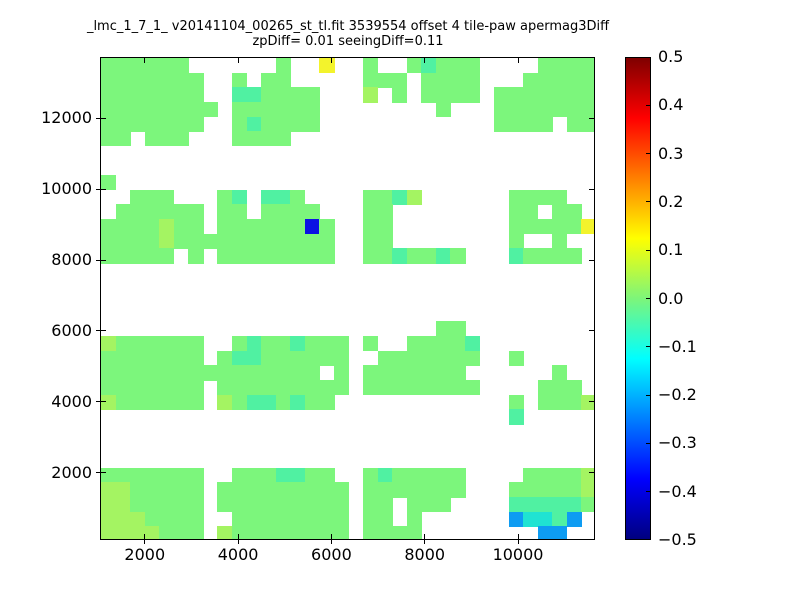 The height and width of the screenshot is (600, 800). I want to click on x-tick, so click(425, 542).